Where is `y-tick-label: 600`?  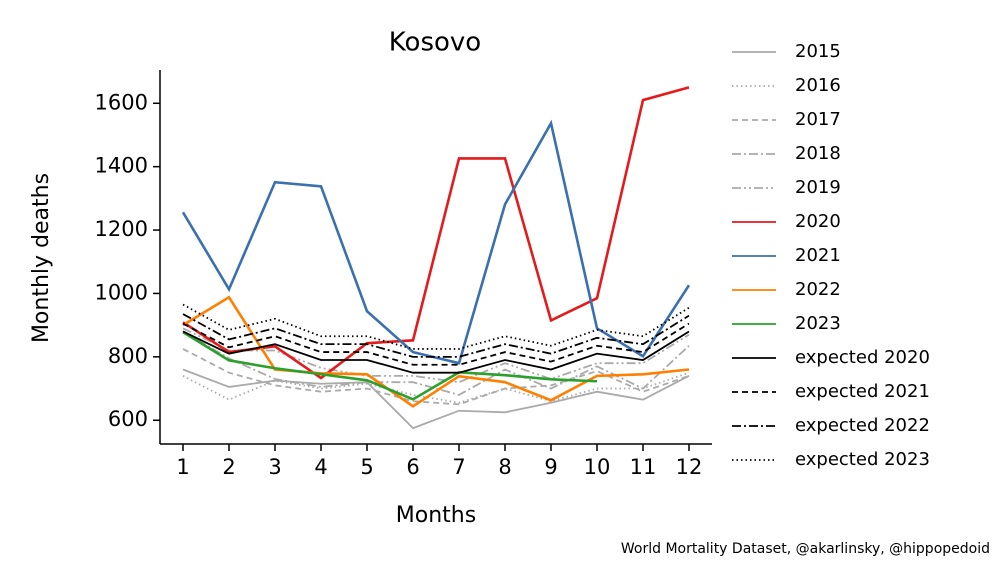 y-tick-label: 600 is located at coordinates (128, 419).